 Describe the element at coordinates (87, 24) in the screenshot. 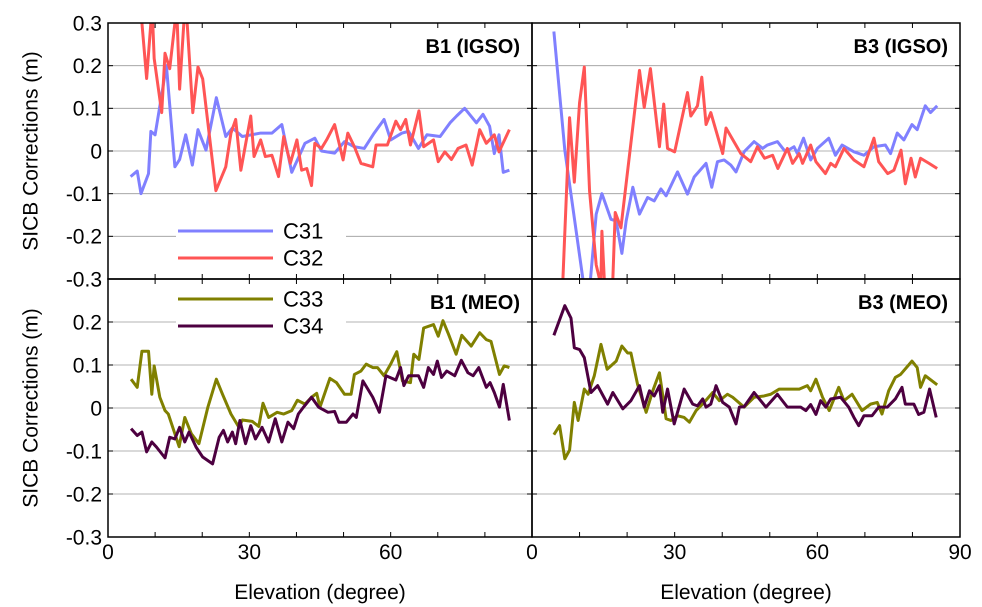

I see `y-tick-label: 0.3` at that location.